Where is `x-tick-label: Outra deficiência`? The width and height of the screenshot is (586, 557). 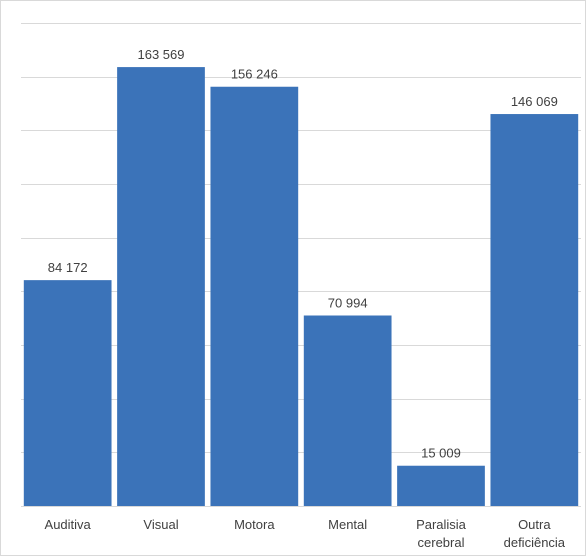
x-tick-label: Outra deficiência is located at coordinates (535, 533).